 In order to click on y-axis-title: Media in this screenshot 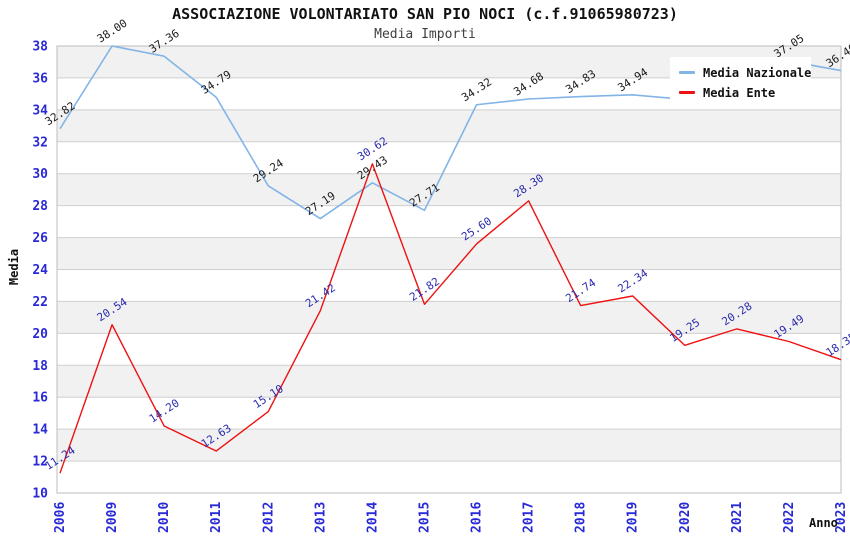, I will do `click(14, 267)`.